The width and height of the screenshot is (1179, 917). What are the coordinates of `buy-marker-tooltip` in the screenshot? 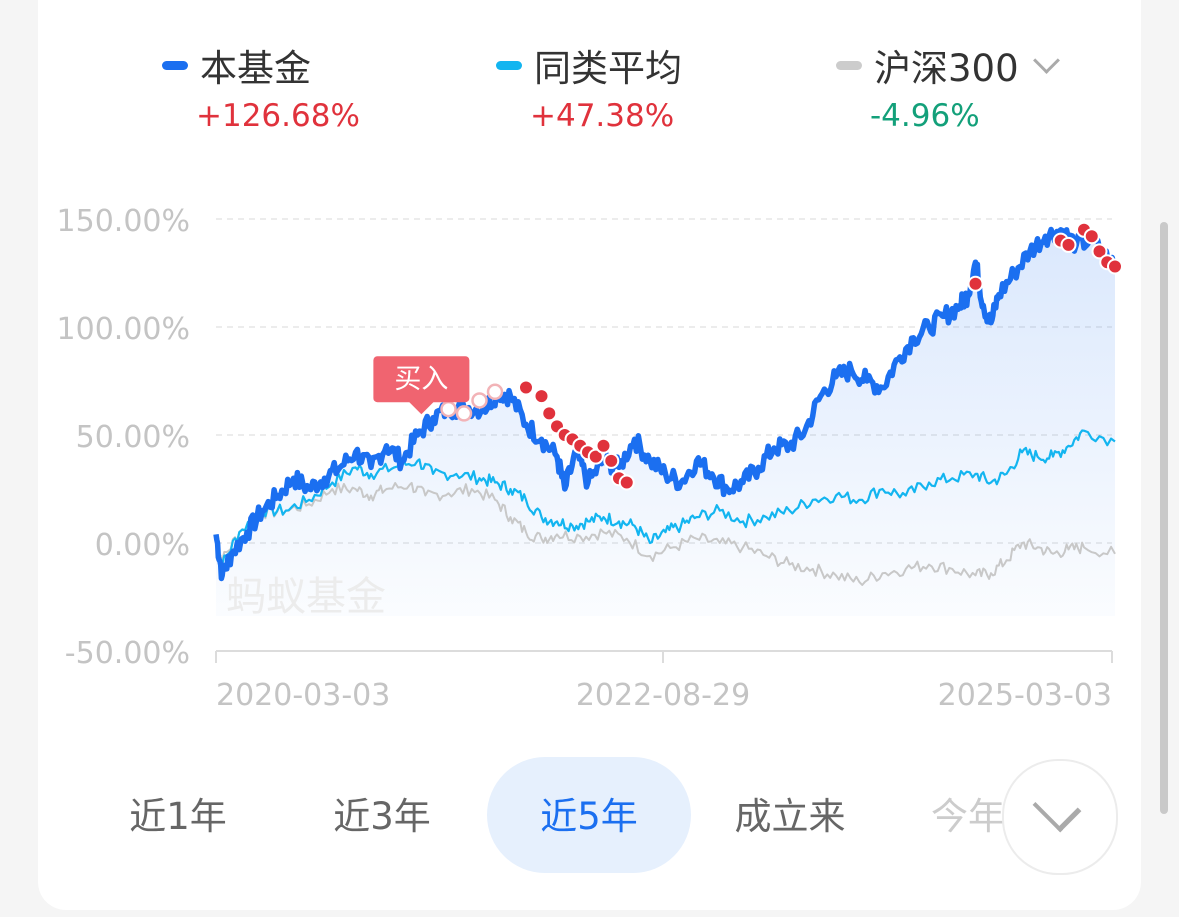 It's located at (421, 385).